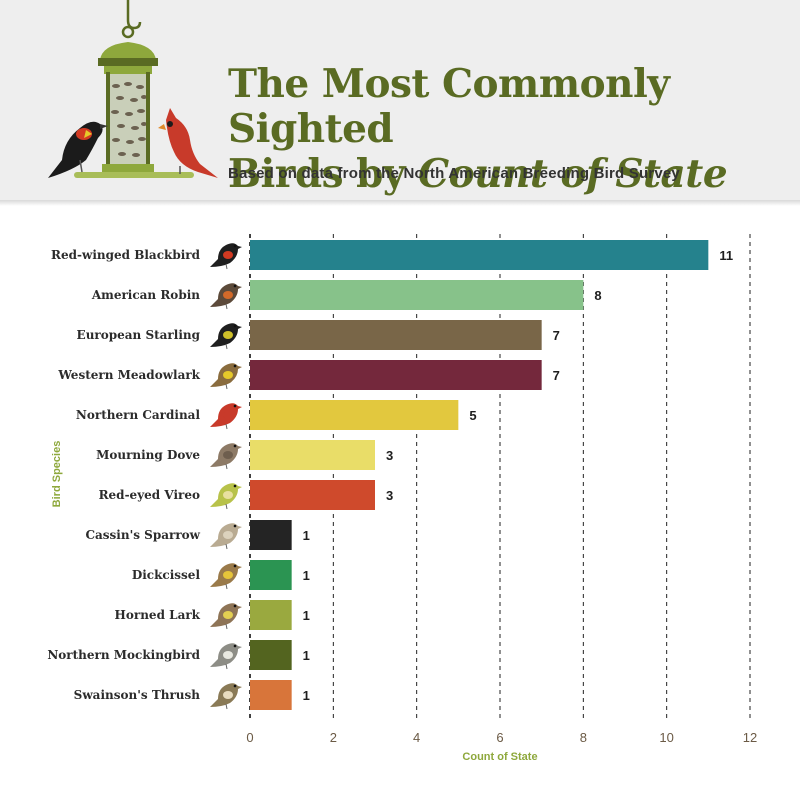 The width and height of the screenshot is (800, 790). What do you see at coordinates (145, 295) in the screenshot?
I see `category-label: American Robin` at bounding box center [145, 295].